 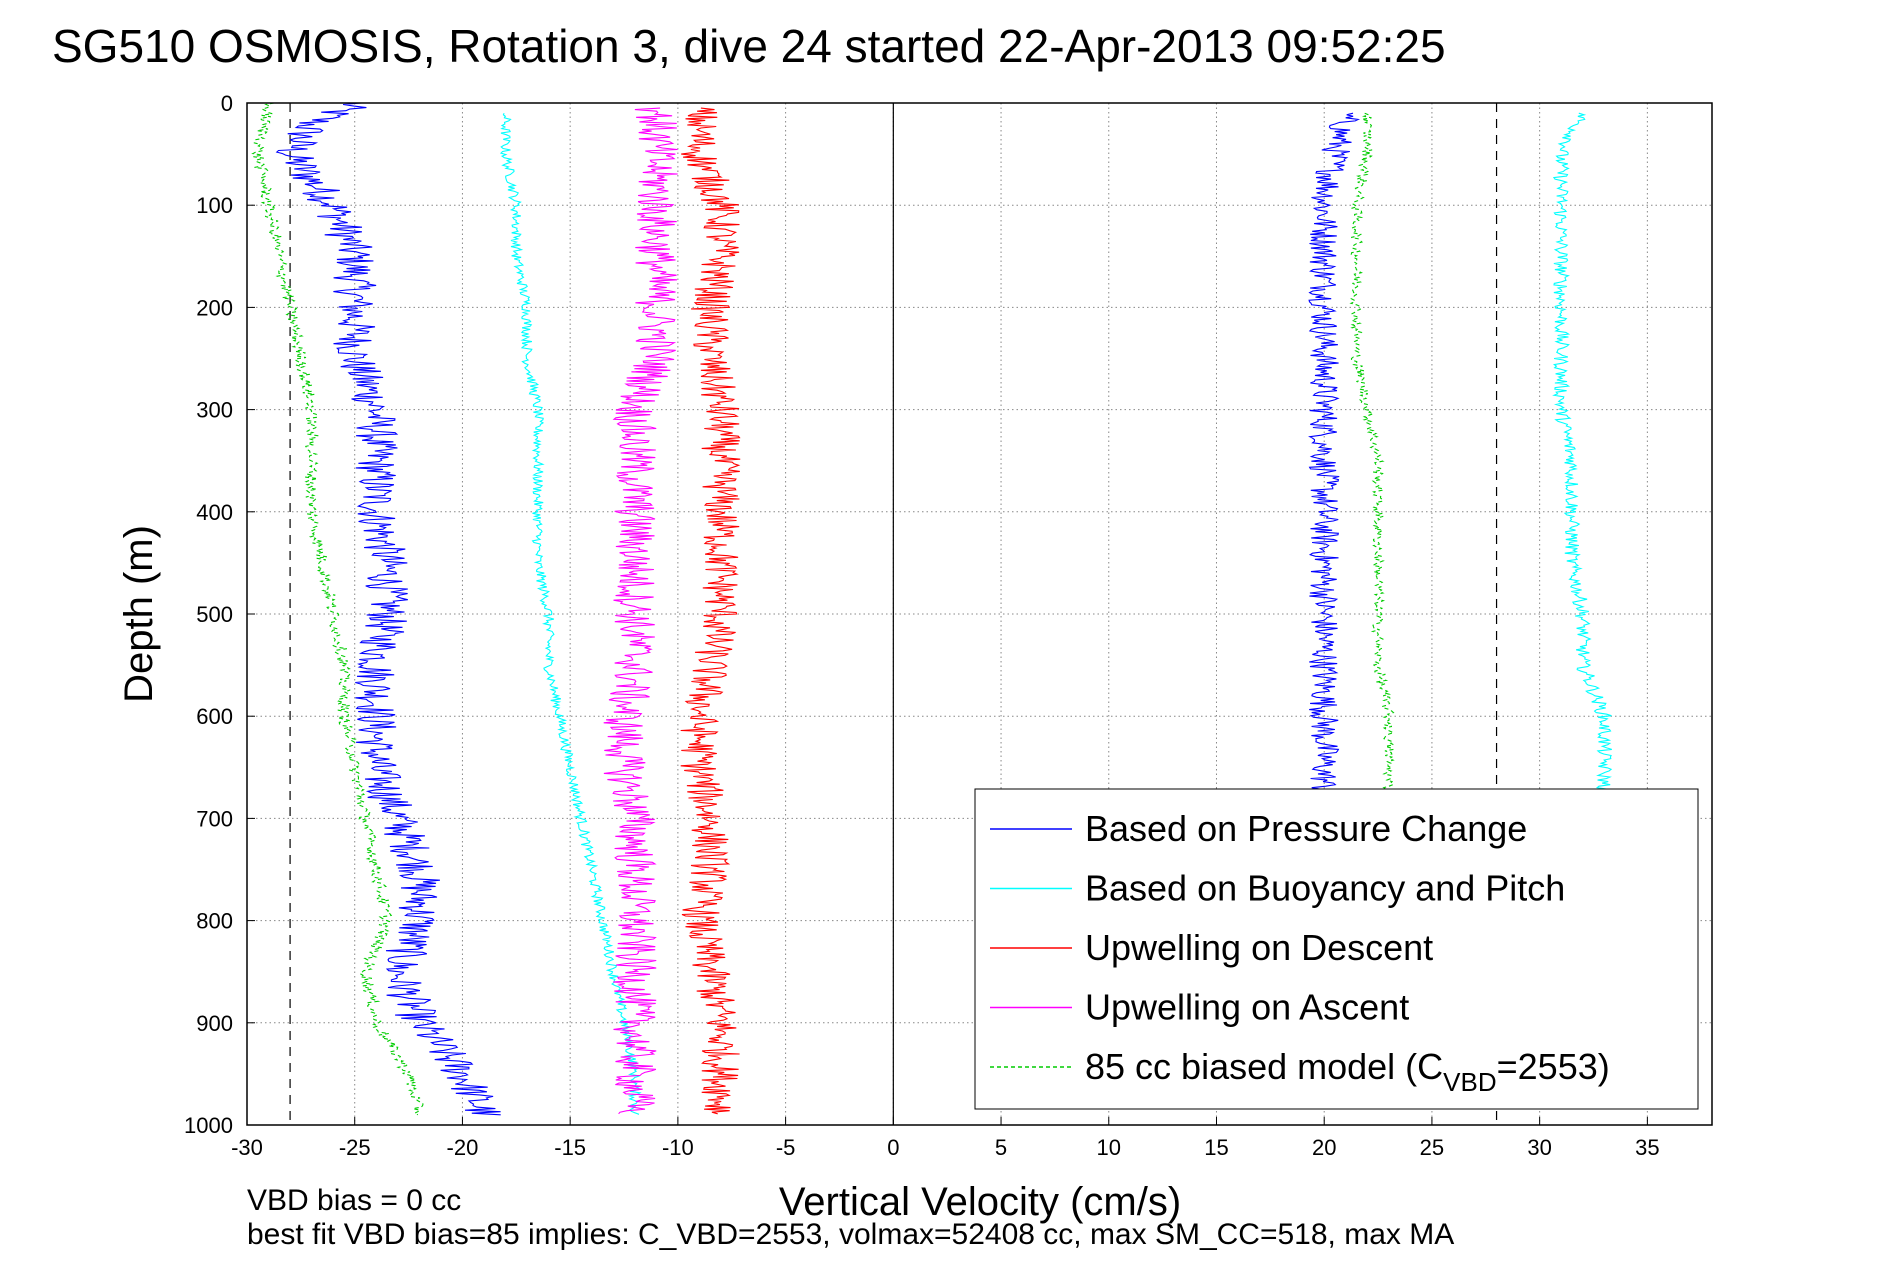 I want to click on x-axis-ticks: -30 -25 -20 -15 -10 -5 0 5 10 15 20 25 30 35, so click(x=945, y=1138).